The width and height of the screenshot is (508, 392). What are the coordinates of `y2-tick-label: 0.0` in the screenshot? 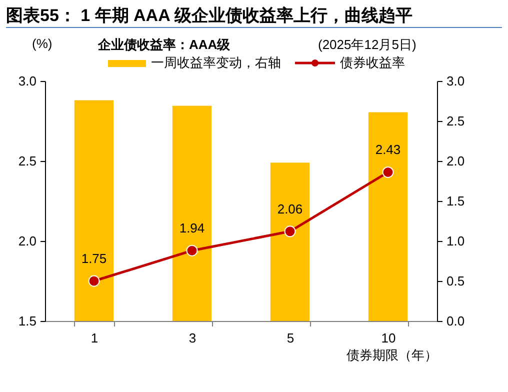 It's located at (455, 321).